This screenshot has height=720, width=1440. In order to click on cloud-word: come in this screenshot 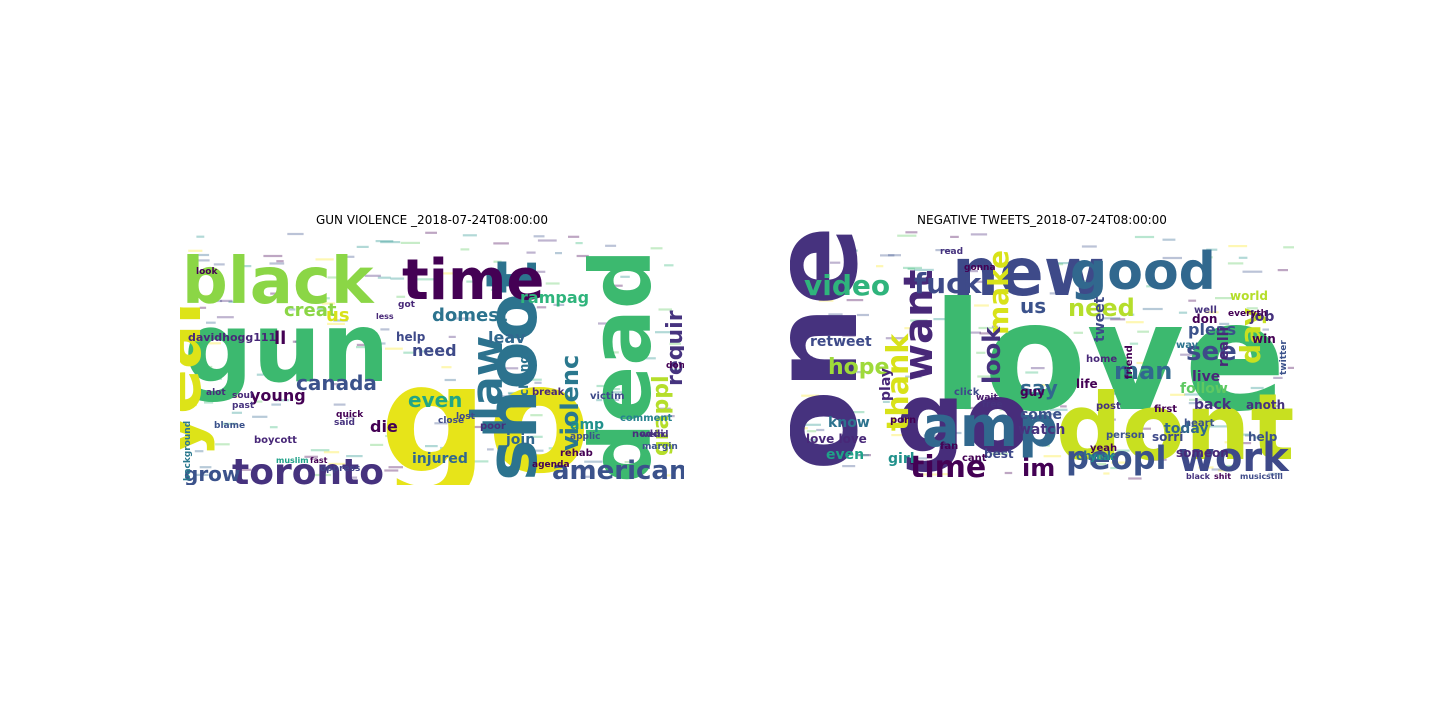, I will do `click(1041, 415)`.